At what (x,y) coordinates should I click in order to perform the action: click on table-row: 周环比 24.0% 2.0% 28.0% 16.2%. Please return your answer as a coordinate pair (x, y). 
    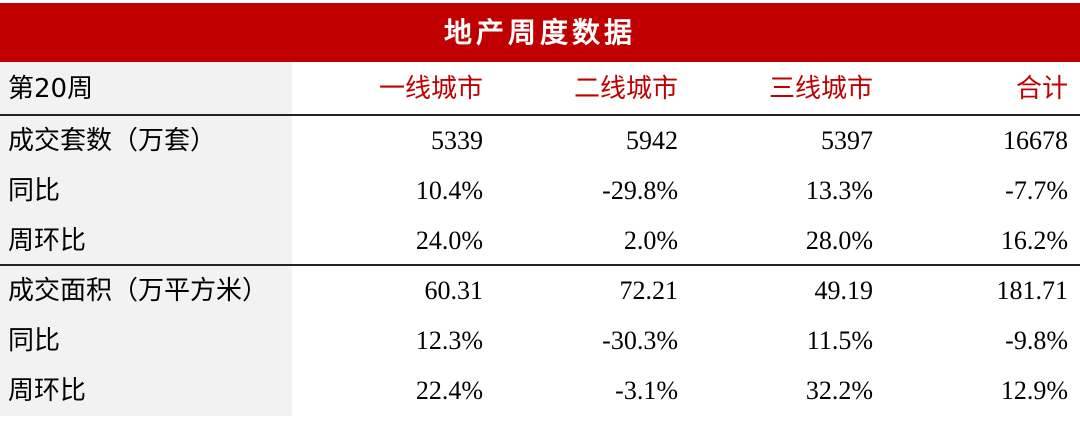
    Looking at the image, I should click on (540, 241).